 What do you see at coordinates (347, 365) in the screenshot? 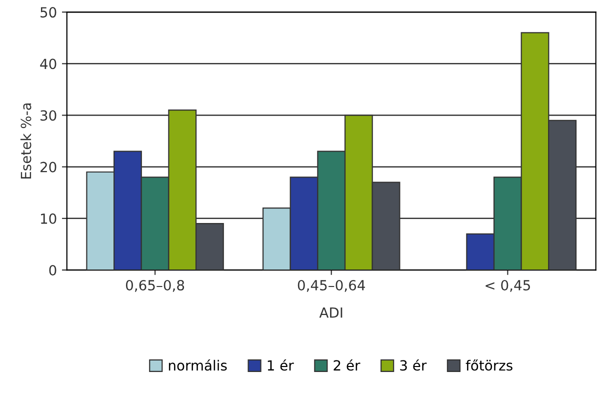
I see `legend-label: 2 ér` at bounding box center [347, 365].